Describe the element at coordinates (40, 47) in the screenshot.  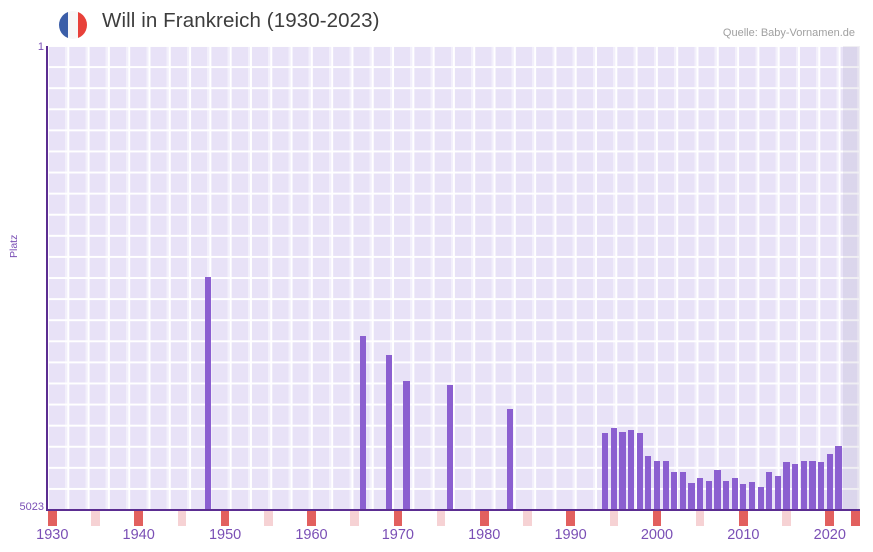
I see `y-axis-top-tick-label: 1` at that location.